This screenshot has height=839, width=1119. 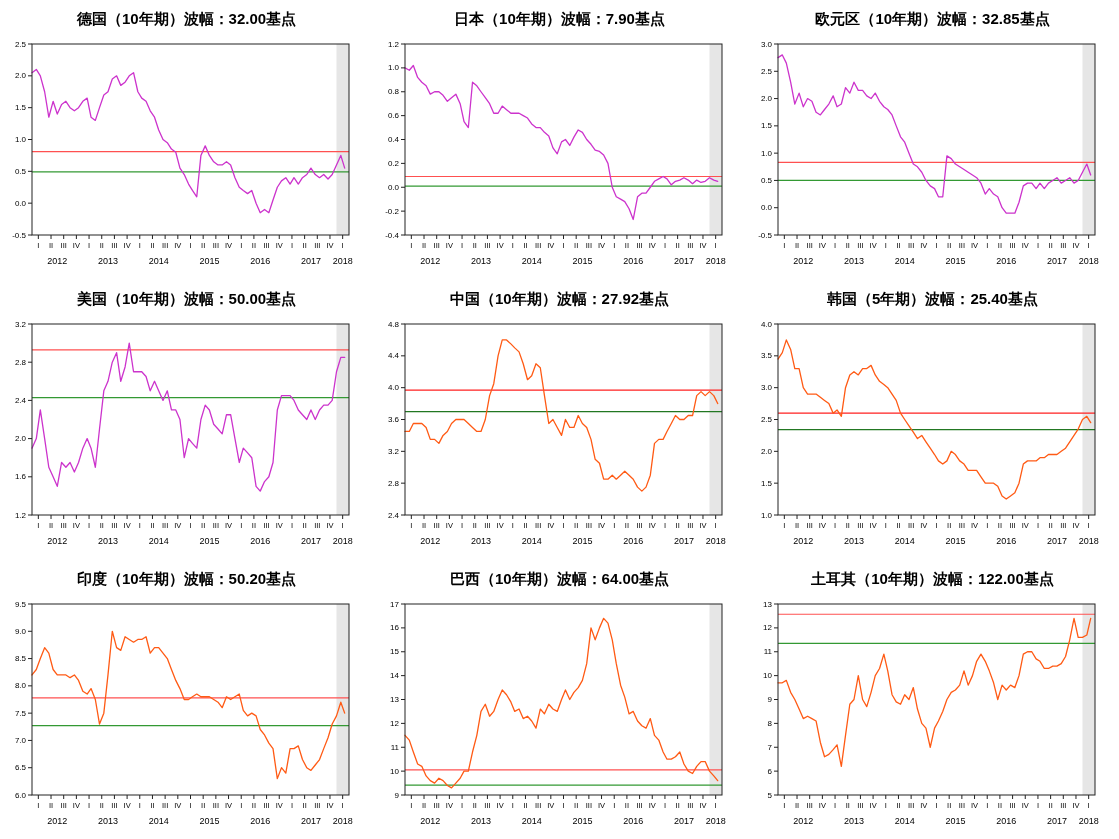 I want to click on chart-title: 土耳其（10年期）波幅：122.00基点, so click(x=932, y=578).